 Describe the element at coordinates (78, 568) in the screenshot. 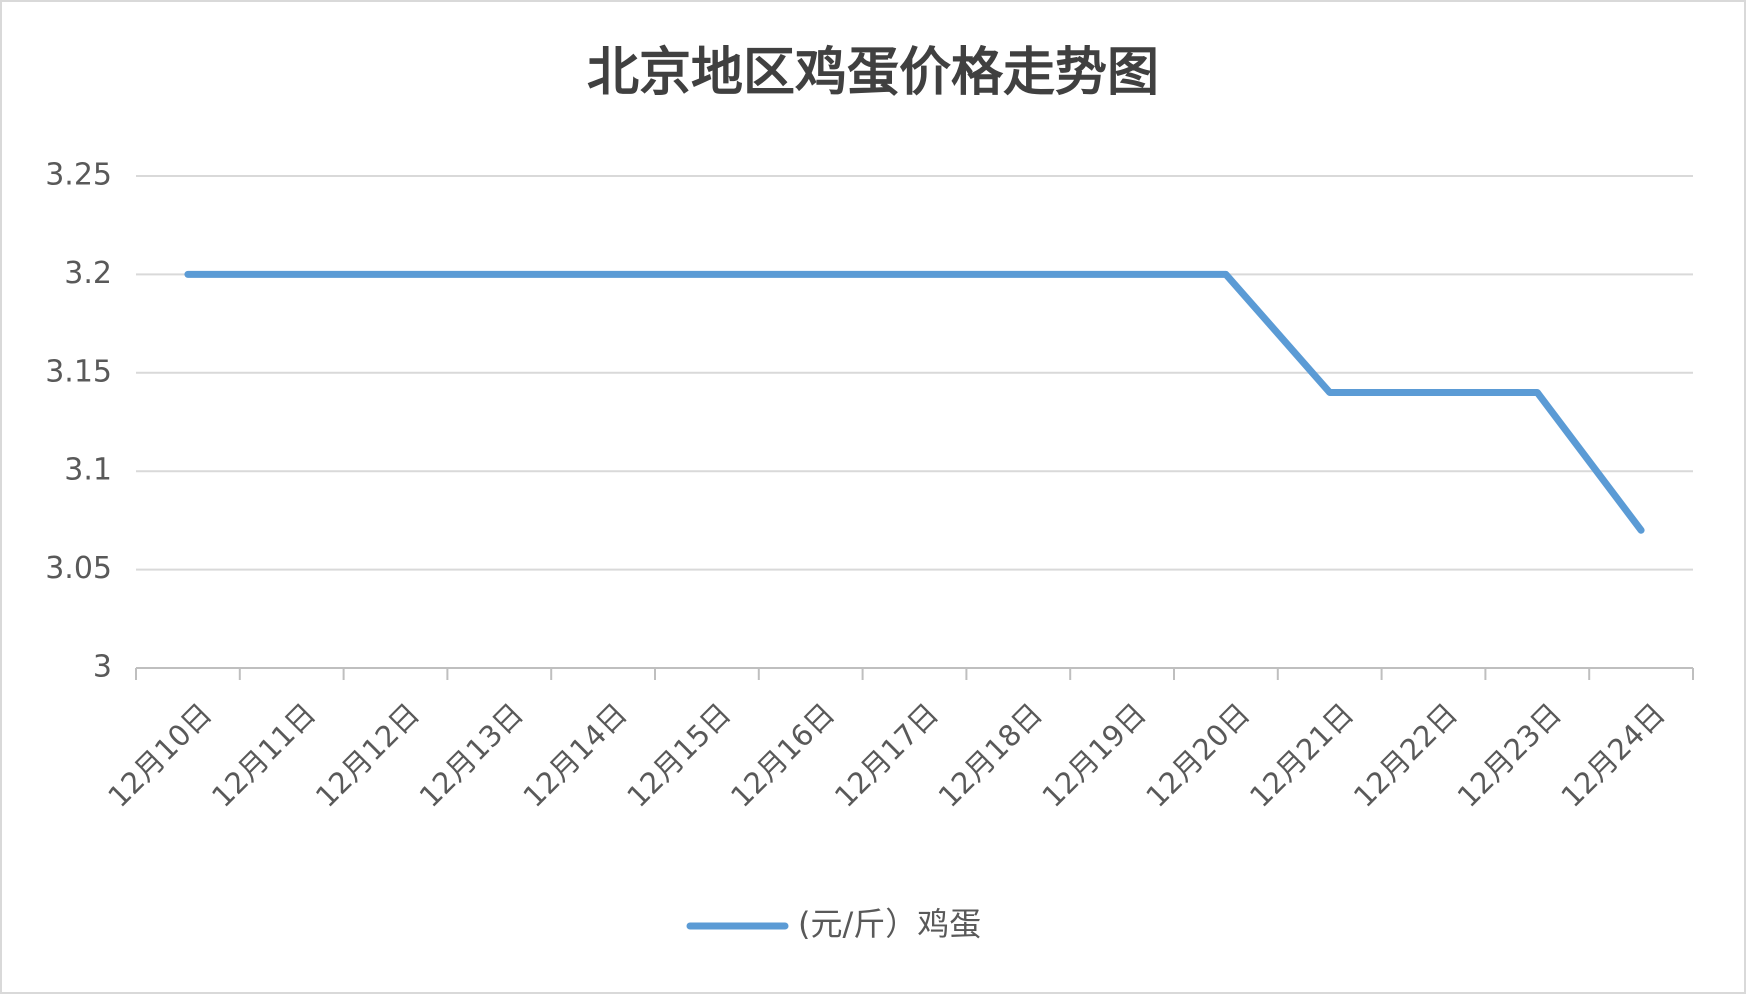

I see `y-tick-label: 3.05` at that location.